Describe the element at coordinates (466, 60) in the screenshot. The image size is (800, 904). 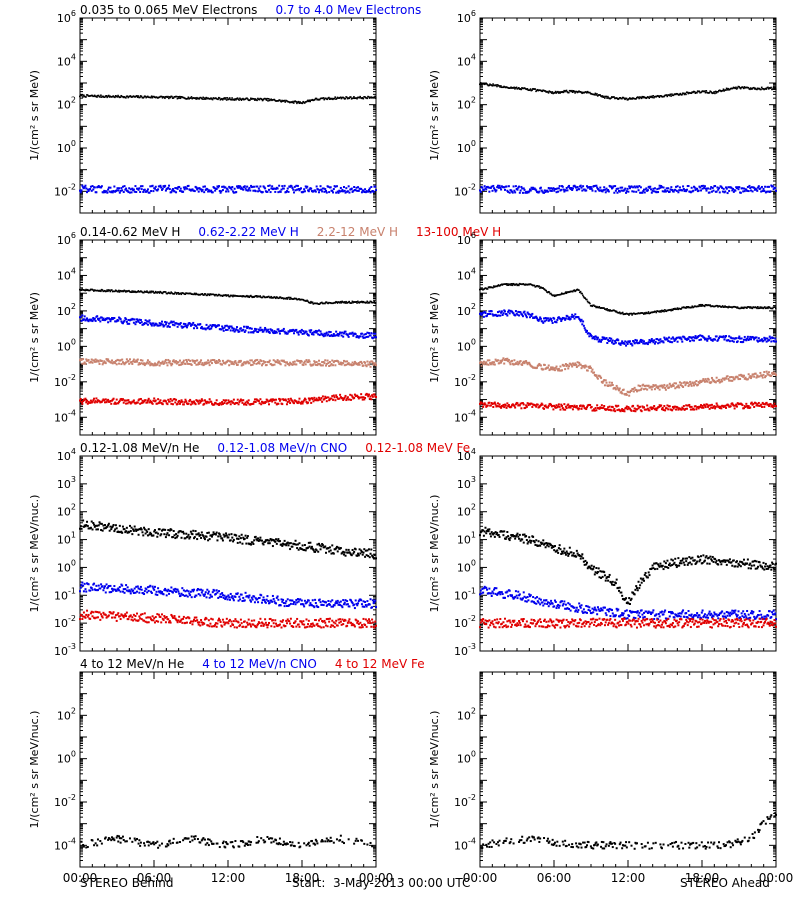
I see `y-tick-label: 10⁴` at that location.